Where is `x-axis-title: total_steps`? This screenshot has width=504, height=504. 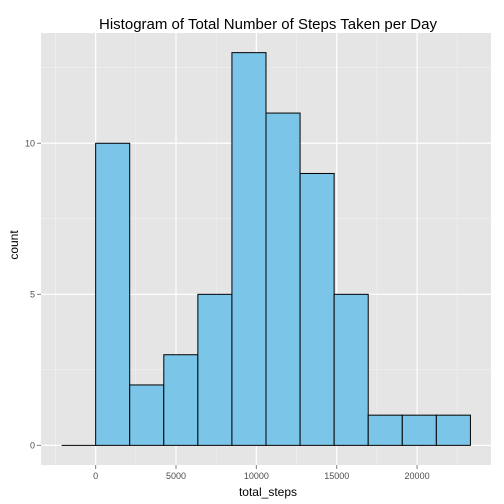 x-axis-title: total_steps is located at coordinates (268, 492).